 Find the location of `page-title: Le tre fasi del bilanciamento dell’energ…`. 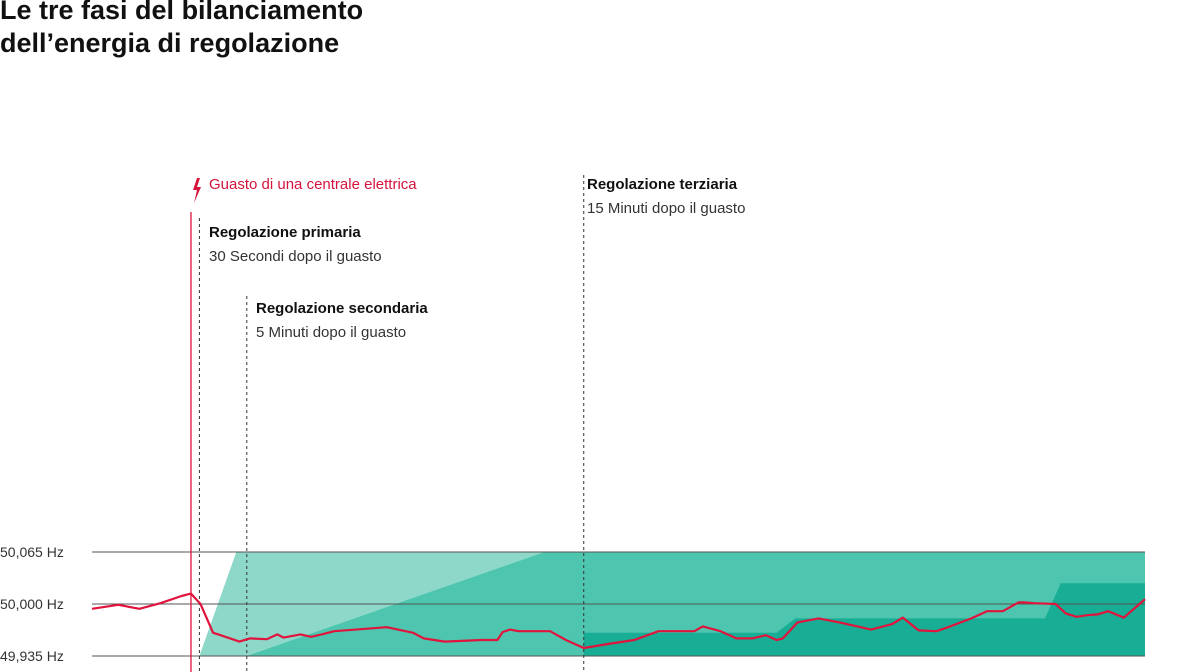

page-title: Le tre fasi del bilanciamento dell’energ… is located at coordinates (181, 30).